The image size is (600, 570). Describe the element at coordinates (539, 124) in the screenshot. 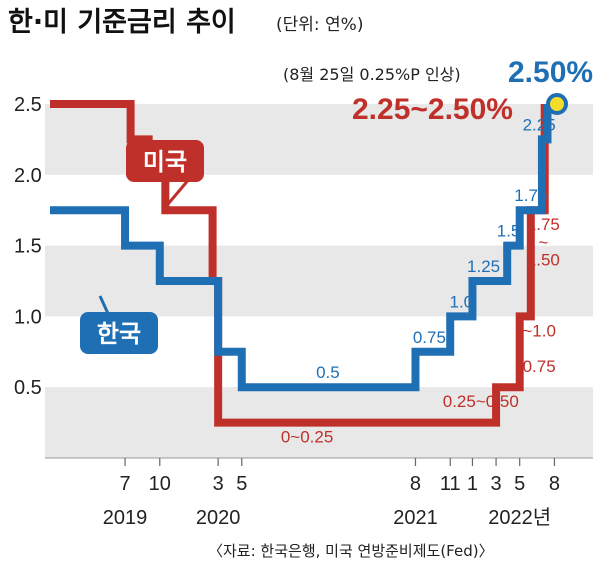

I see `korea-value-label: 2.25` at that location.